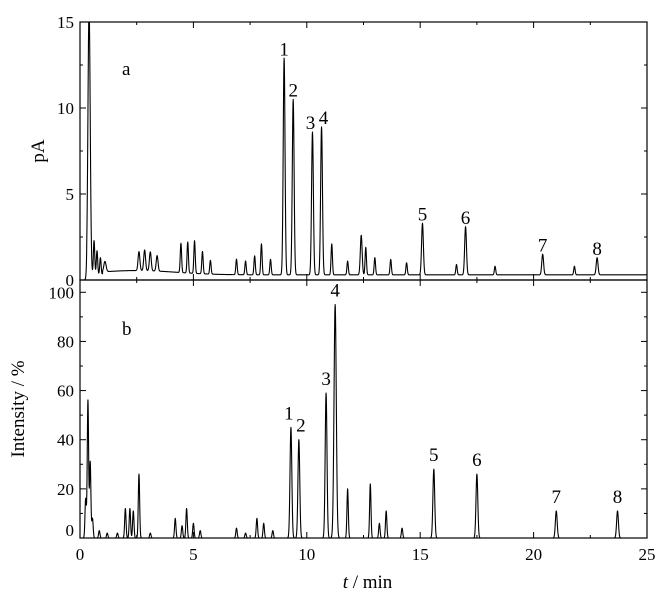 Image resolution: width=666 pixels, height=600 pixels. I want to click on x-tick-label: 15, so click(420, 554).